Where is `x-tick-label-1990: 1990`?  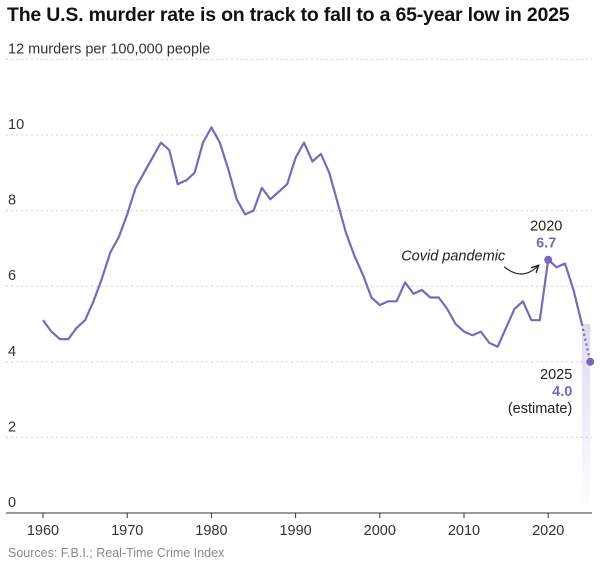
x-tick-label-1990: 1990 is located at coordinates (295, 531).